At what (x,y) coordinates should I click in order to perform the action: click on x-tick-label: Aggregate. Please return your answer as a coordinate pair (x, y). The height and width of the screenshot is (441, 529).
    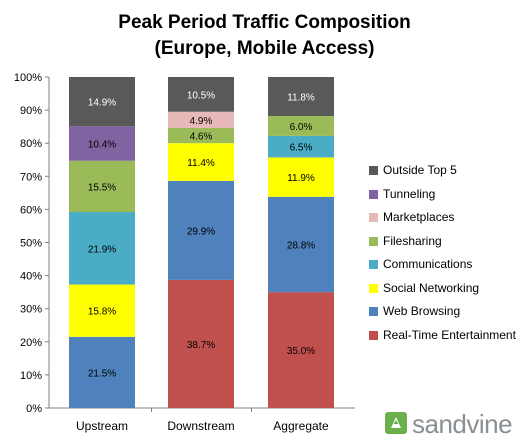
    Looking at the image, I should click on (301, 426).